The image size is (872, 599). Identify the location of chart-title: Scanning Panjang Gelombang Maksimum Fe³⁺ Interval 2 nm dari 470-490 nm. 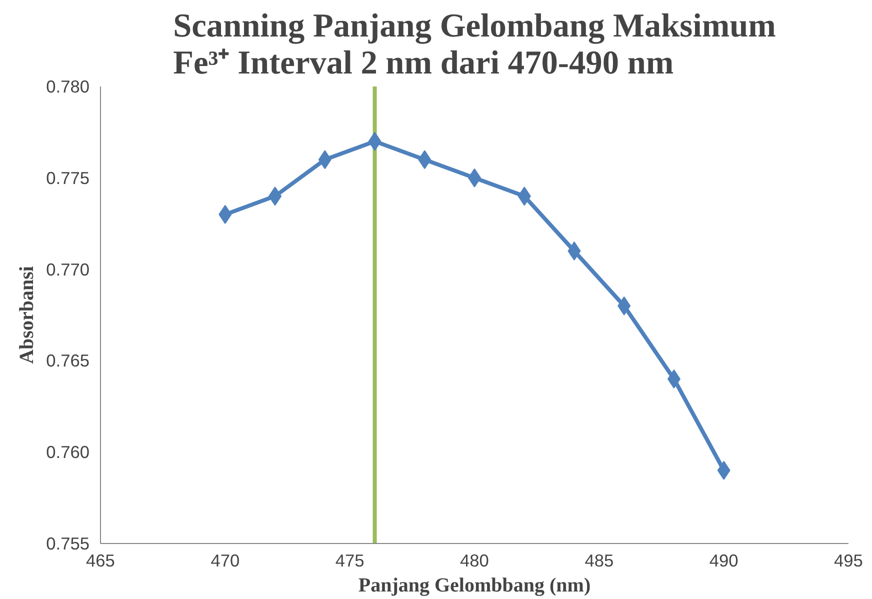
(474, 45).